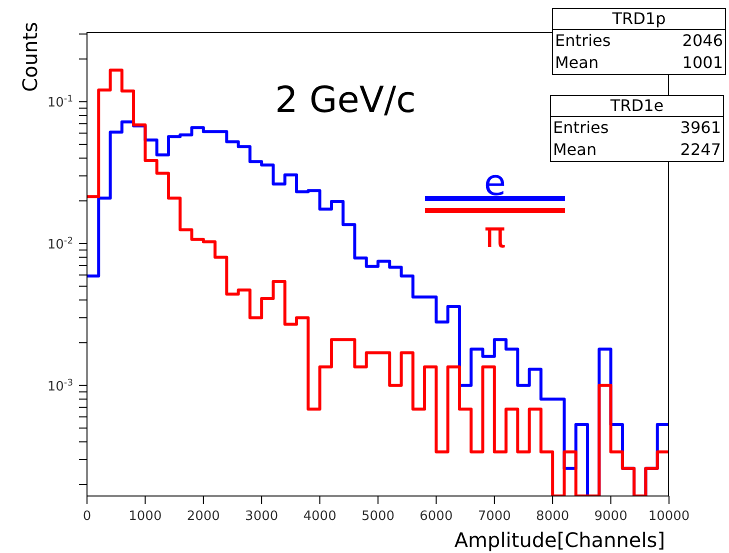  I want to click on x-tick-label: 5000, so click(378, 516).